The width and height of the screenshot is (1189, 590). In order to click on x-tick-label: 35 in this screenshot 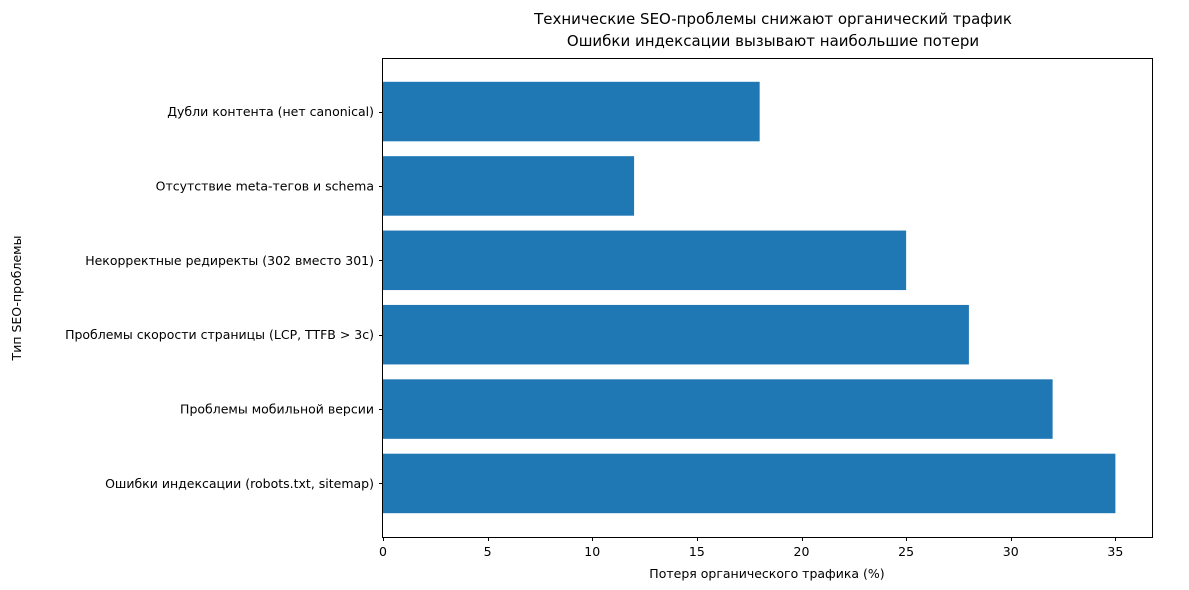, I will do `click(1115, 551)`.